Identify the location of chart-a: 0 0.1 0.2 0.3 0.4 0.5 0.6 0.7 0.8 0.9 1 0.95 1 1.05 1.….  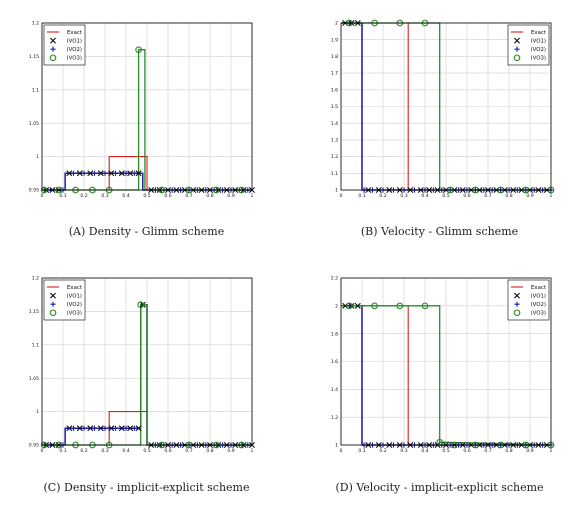
(142, 110).